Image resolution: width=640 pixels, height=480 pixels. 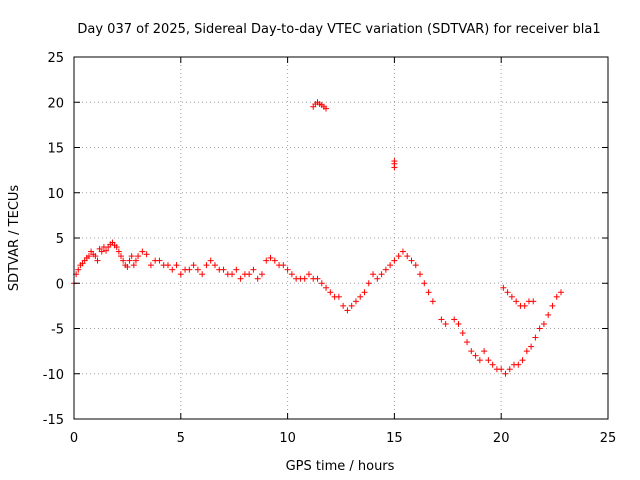 What do you see at coordinates (57, 330) in the screenshot?
I see `y-tick-label: -5` at bounding box center [57, 330].